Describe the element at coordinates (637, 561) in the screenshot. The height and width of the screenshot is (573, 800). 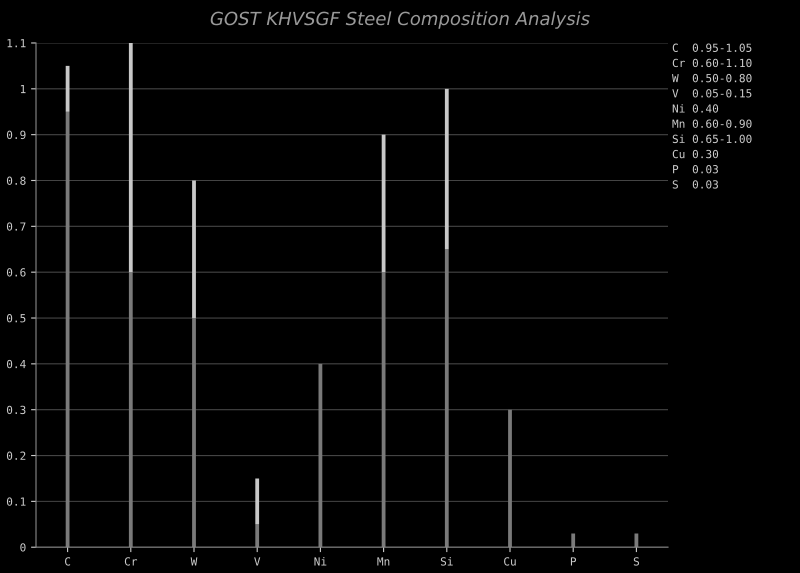
I see `x-tick-label: S` at that location.